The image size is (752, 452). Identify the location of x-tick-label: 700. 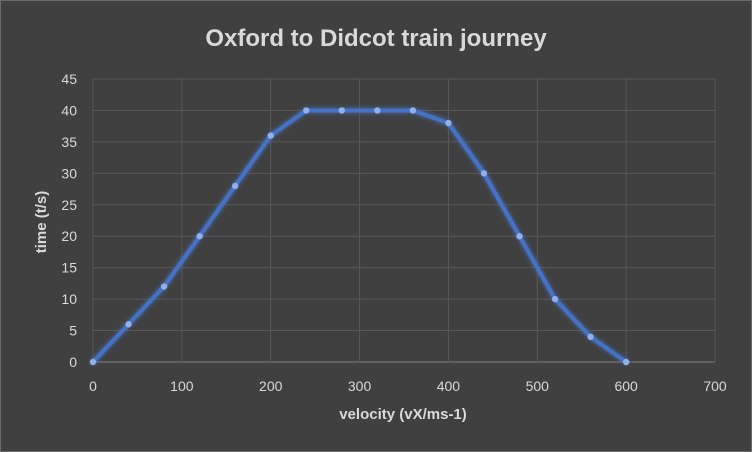
(715, 386).